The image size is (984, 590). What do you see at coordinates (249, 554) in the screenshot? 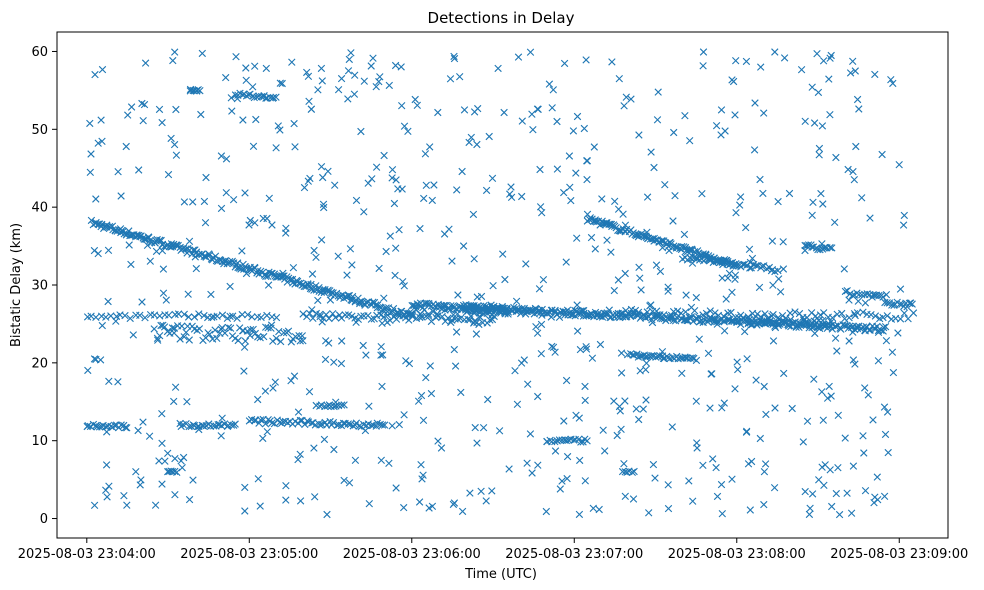
I see `x-tick-label: 2025-08-03 23:05:00` at bounding box center [249, 554].